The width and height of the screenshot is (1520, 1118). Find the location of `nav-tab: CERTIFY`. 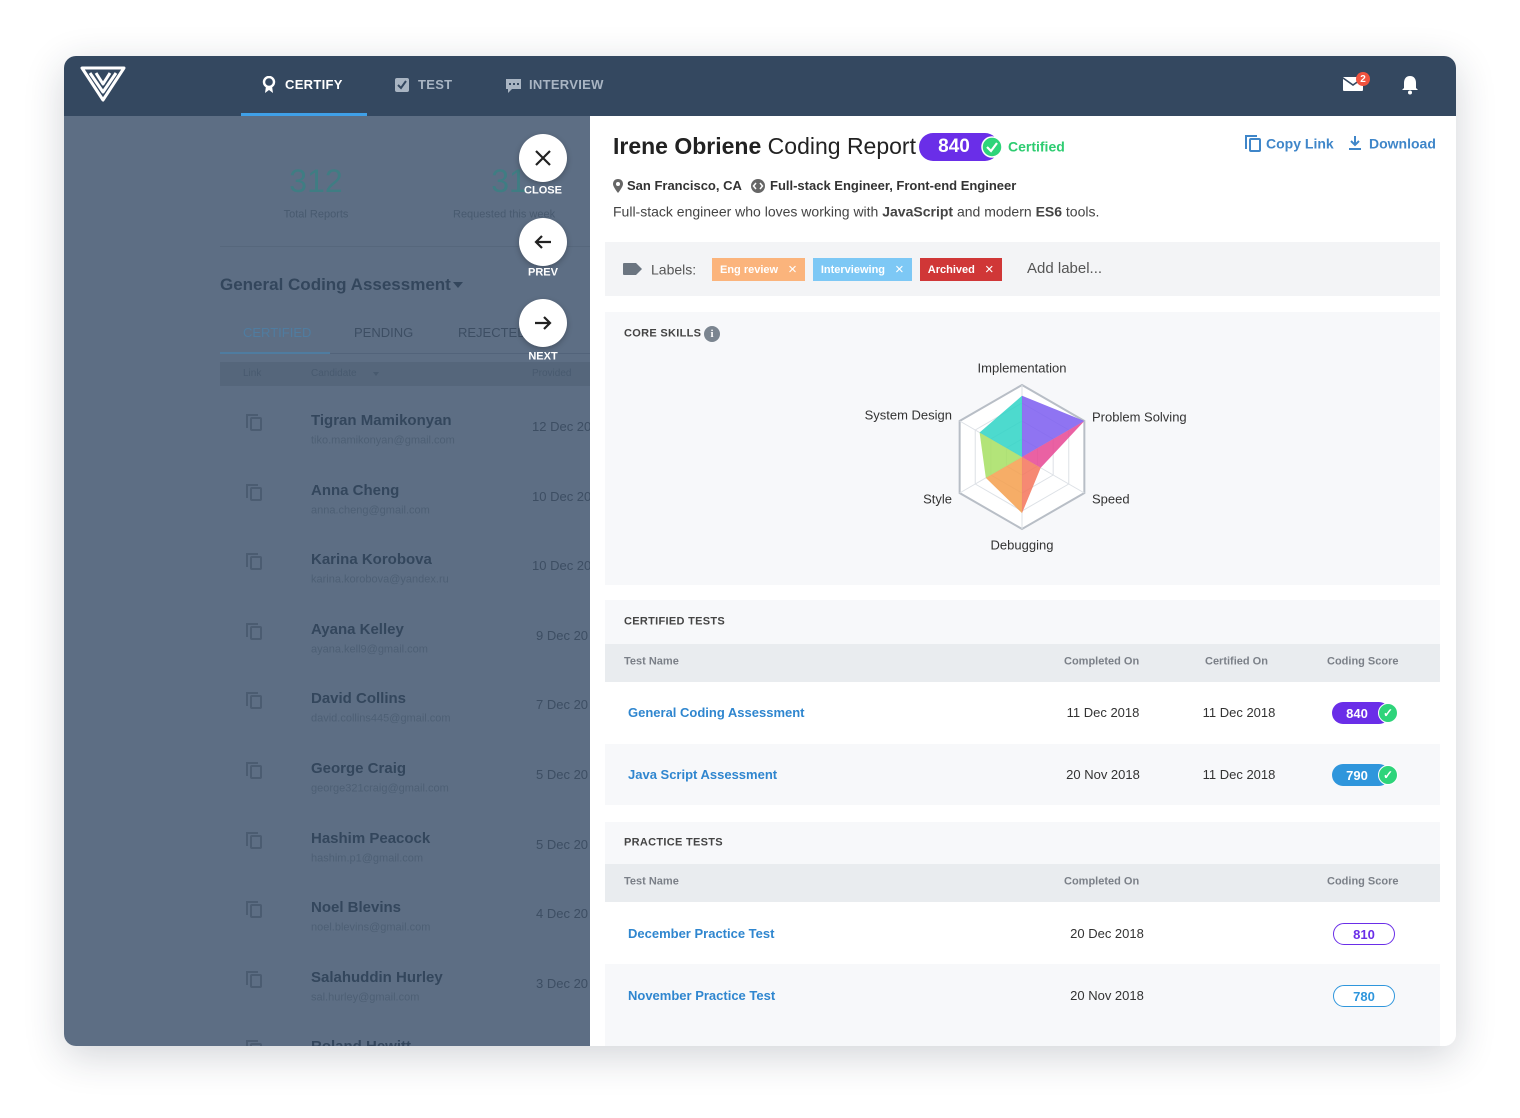

nav-tab: CERTIFY is located at coordinates (314, 85).